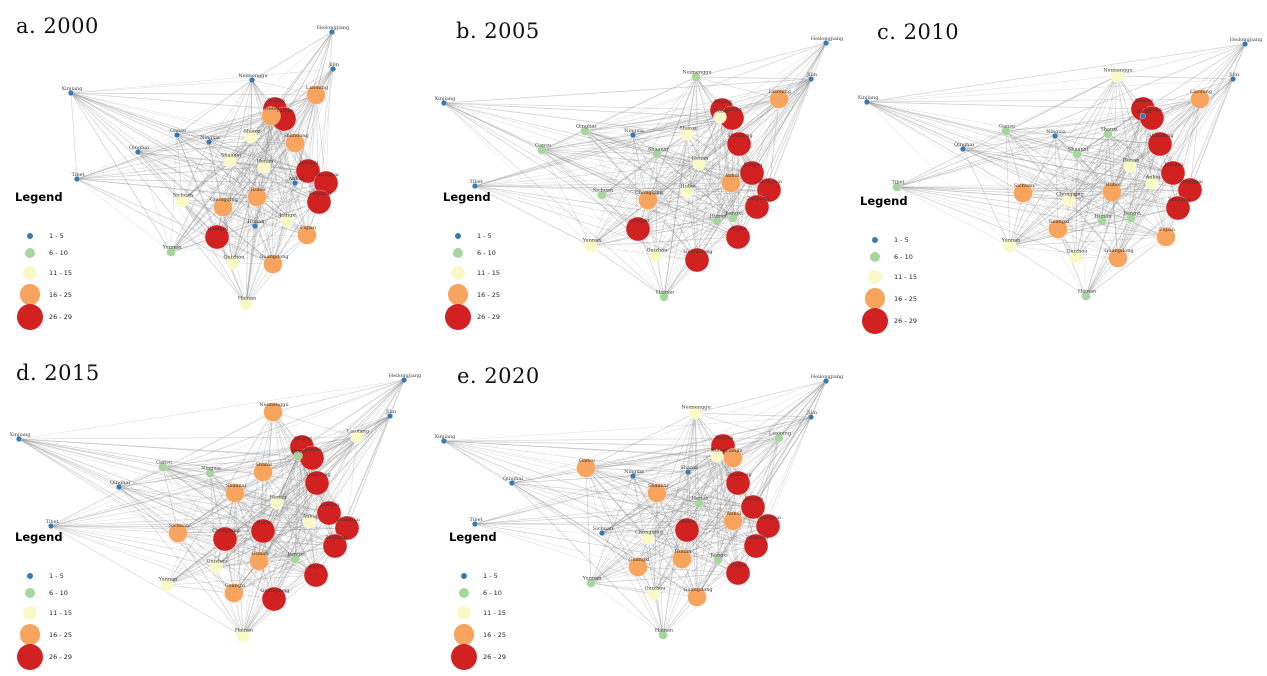  What do you see at coordinates (769, 518) in the screenshot?
I see `label-shanghai: Shanghai` at bounding box center [769, 518].